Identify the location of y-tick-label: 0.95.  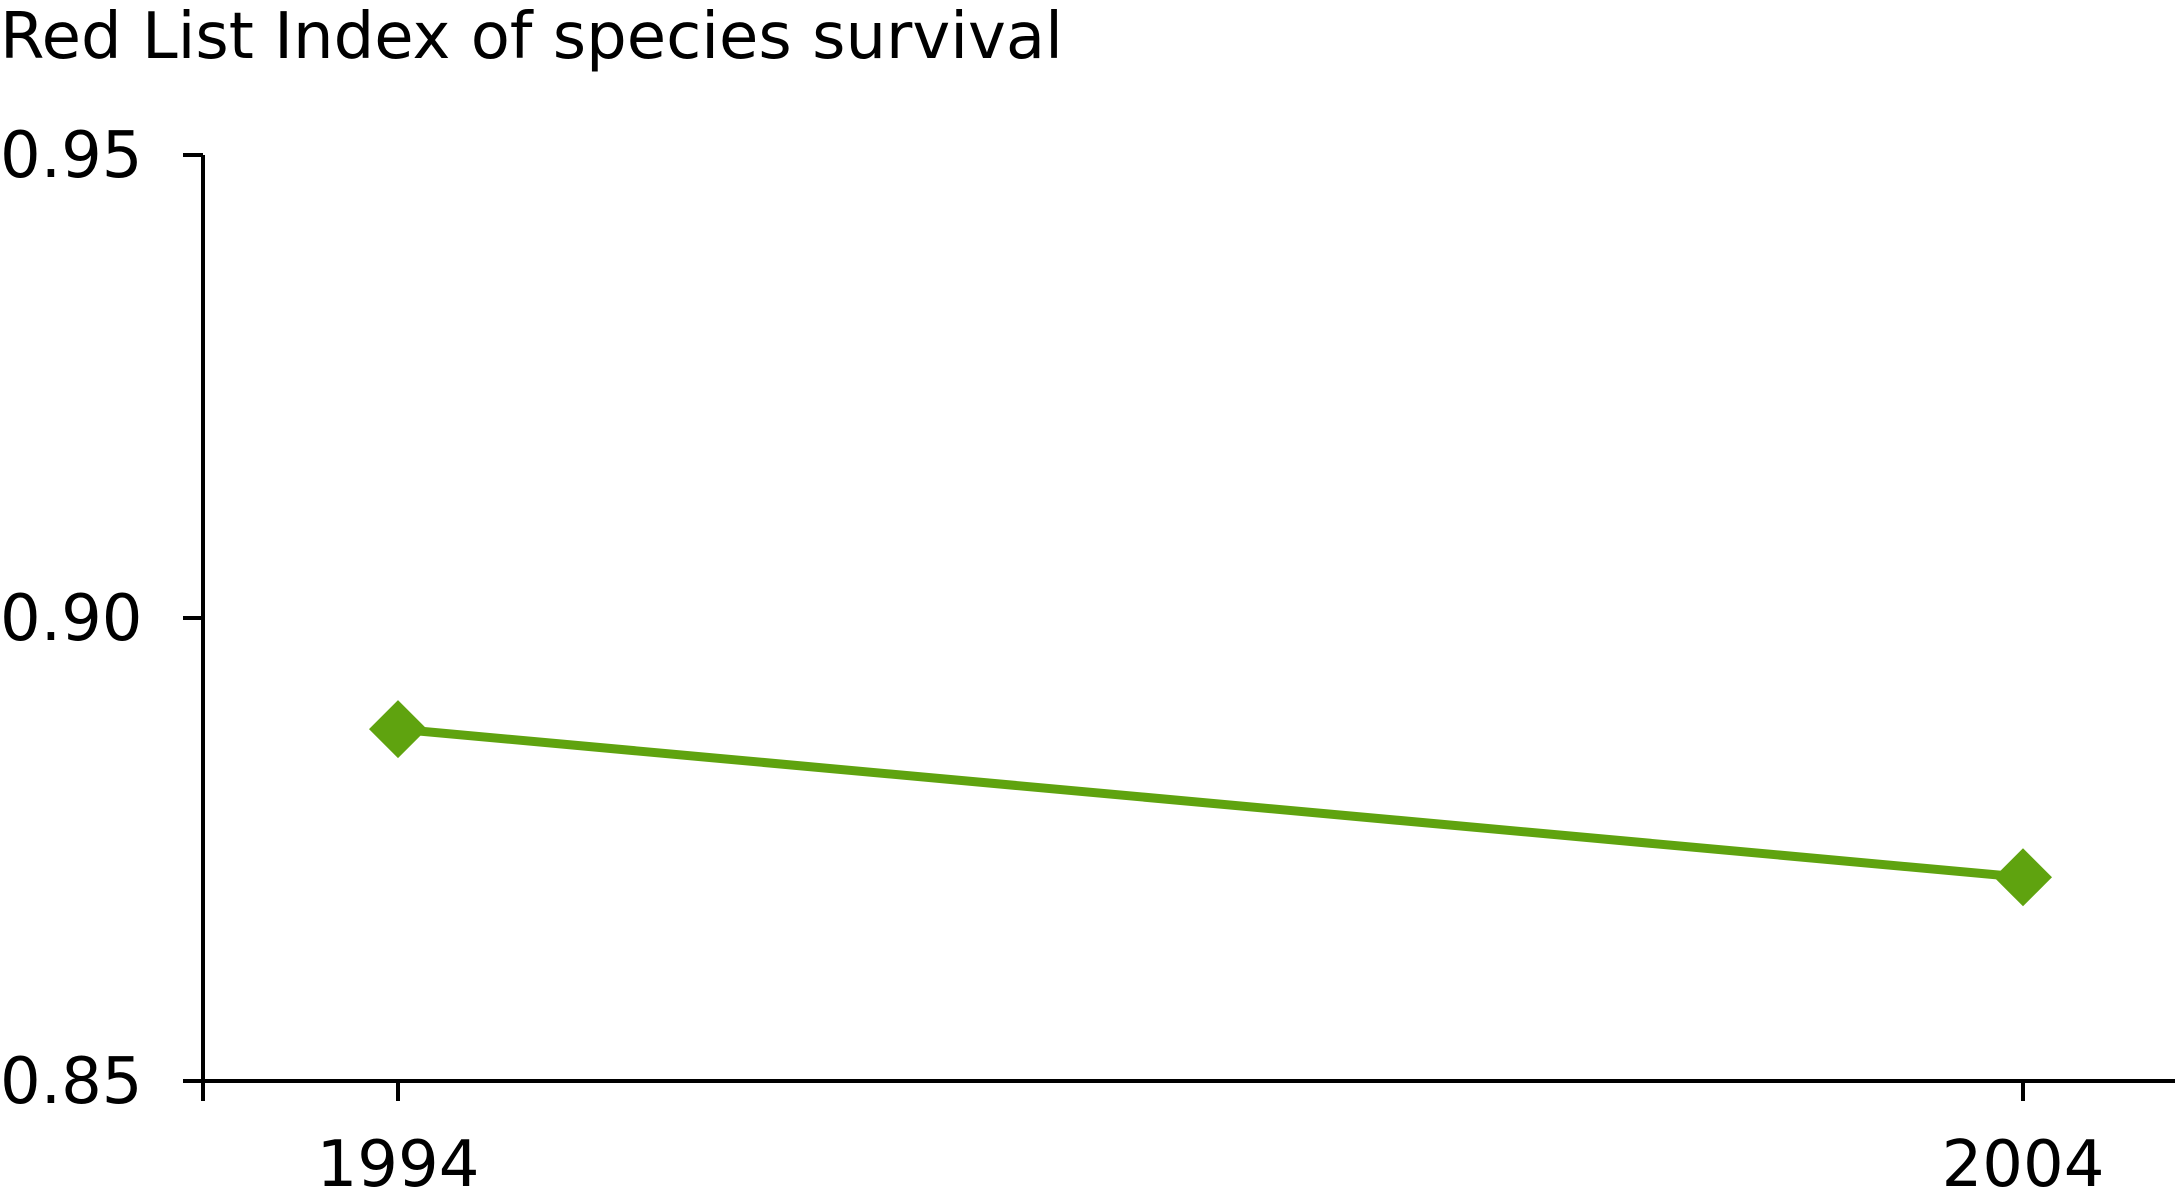
(71, 156).